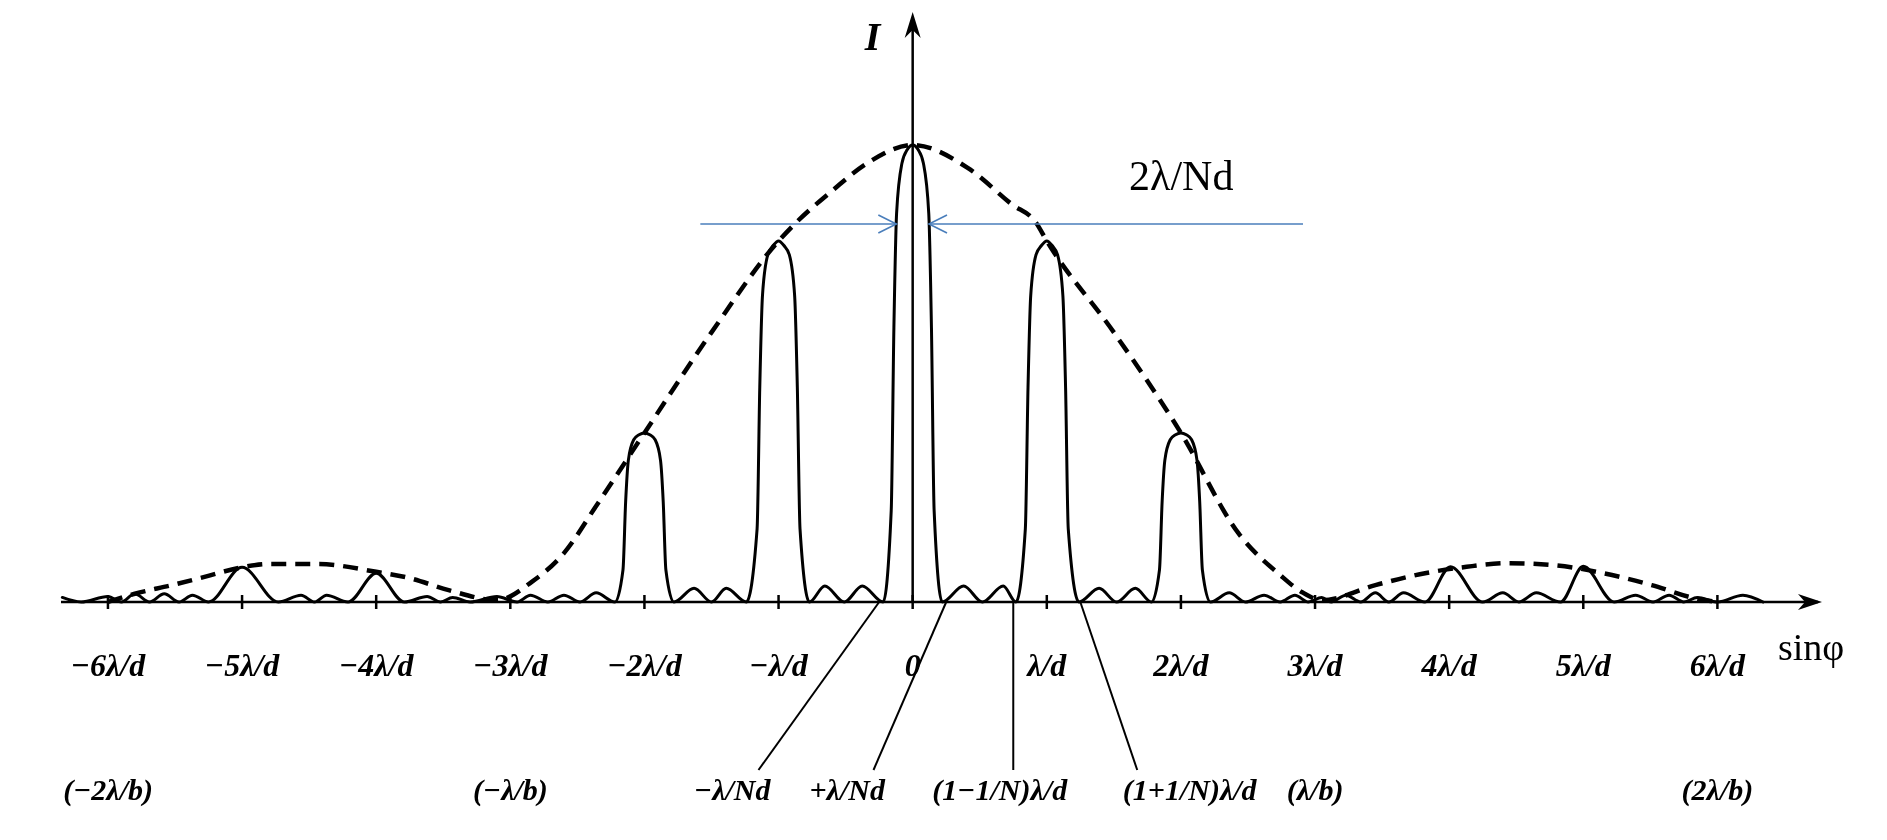  Describe the element at coordinates (1046, 665) in the screenshot. I see `x-tick-label: λ/d` at that location.